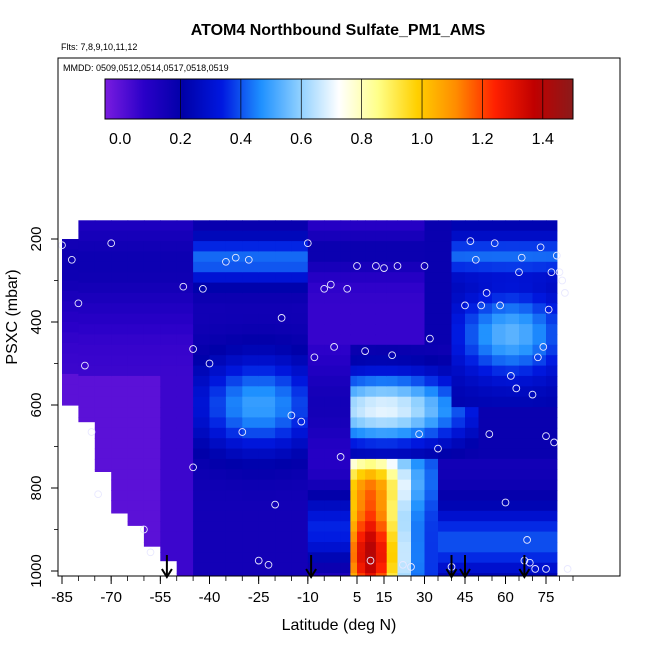  Describe the element at coordinates (210, 597) in the screenshot. I see `x-tick-label: -40` at that location.